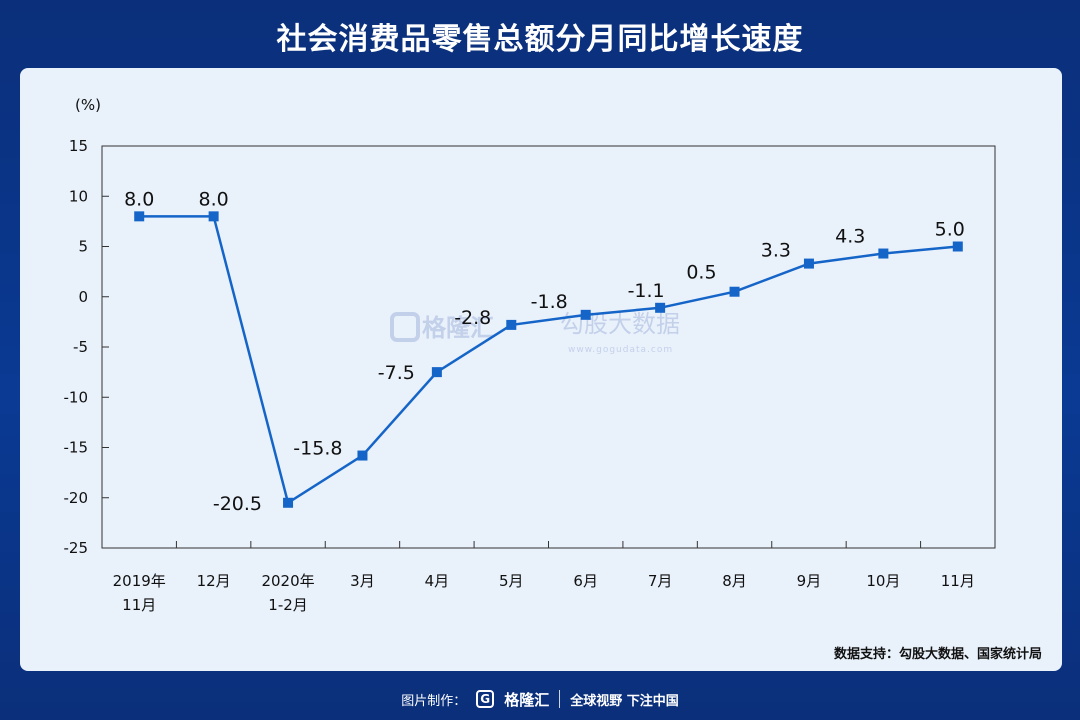 The image size is (1080, 720). Describe the element at coordinates (950, 230) in the screenshot. I see `data-label: 5.0` at that location.